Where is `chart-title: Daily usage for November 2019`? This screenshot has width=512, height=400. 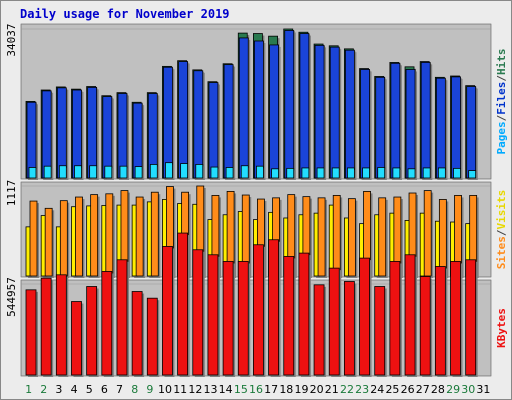
chart-title: Daily usage for November 2019 is located at coordinates (125, 14).